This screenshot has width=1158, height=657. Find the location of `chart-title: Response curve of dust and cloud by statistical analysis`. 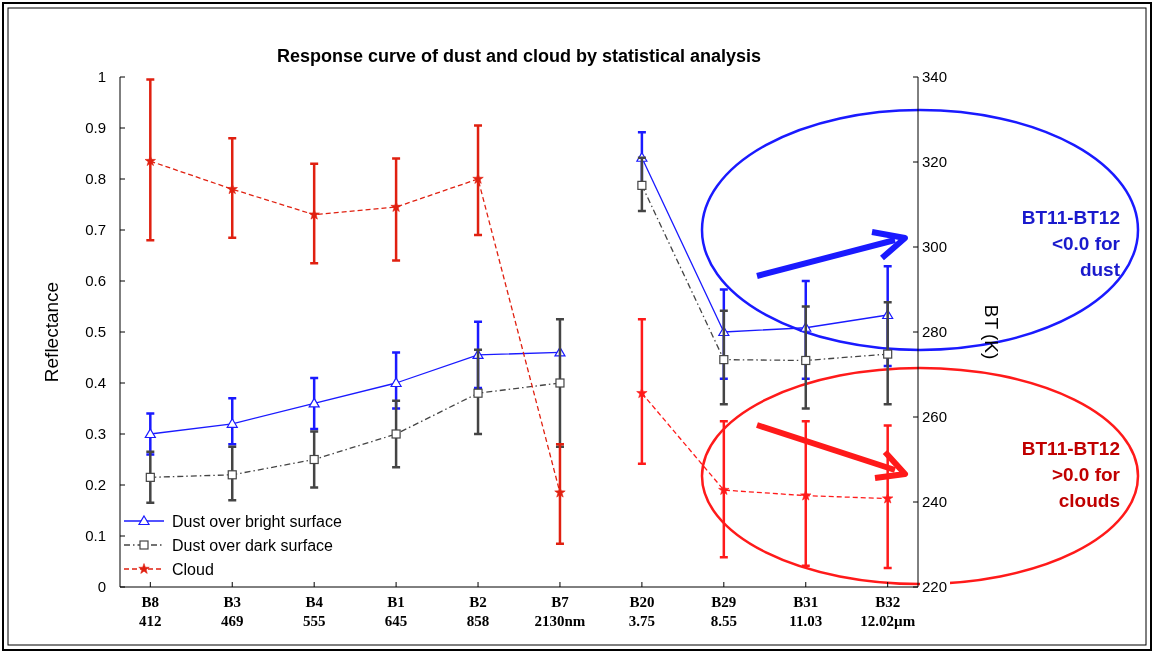

chart-title: Response curve of dust and cloud by statistical analysis is located at coordinates (519, 56).